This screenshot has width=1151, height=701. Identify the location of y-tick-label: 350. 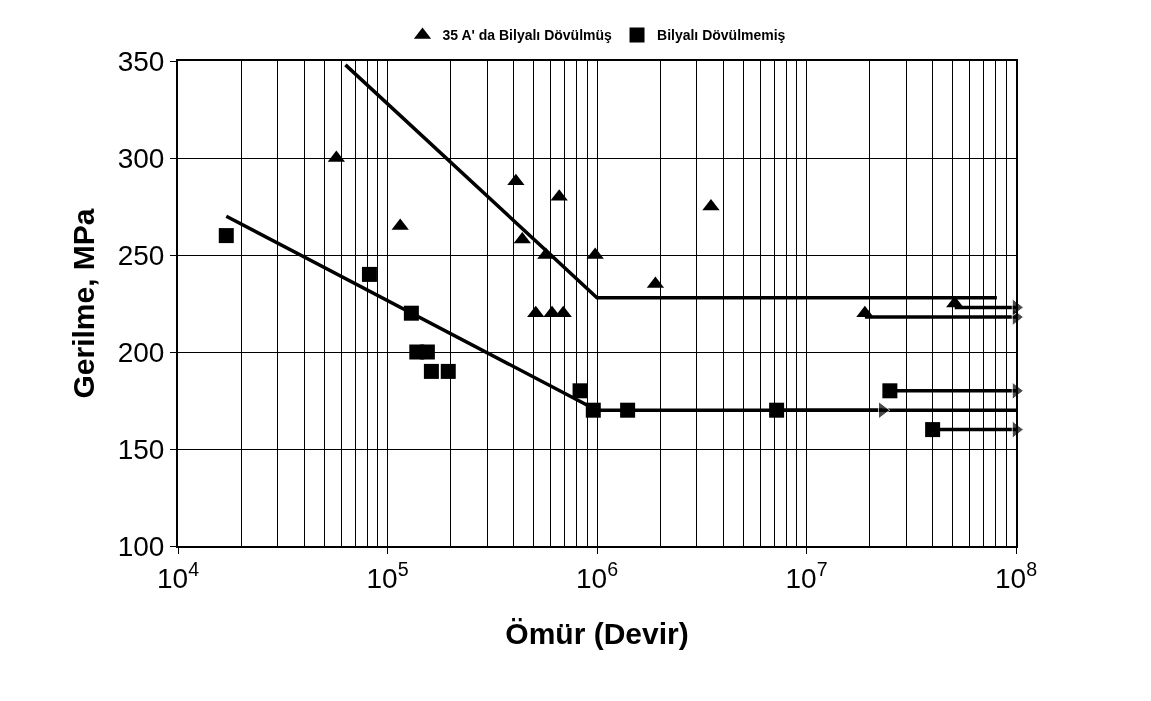
(141, 61).